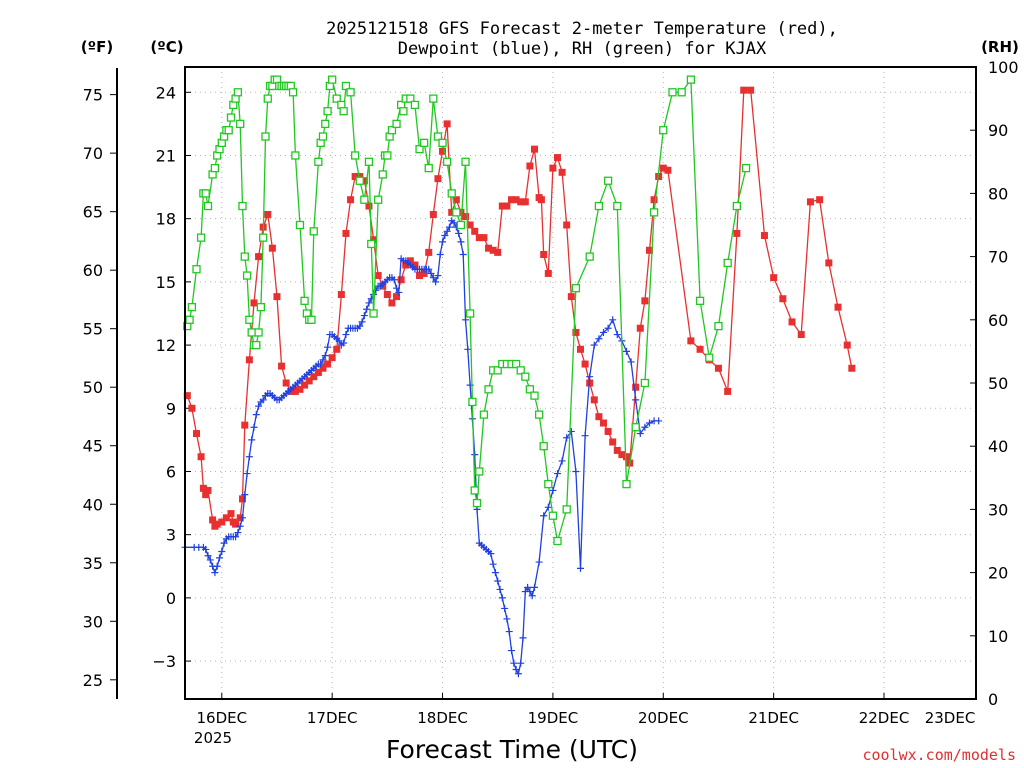 This screenshot has width=1024, height=768. What do you see at coordinates (166, 345) in the screenshot?
I see `celsius-tick-label: 12` at bounding box center [166, 345].